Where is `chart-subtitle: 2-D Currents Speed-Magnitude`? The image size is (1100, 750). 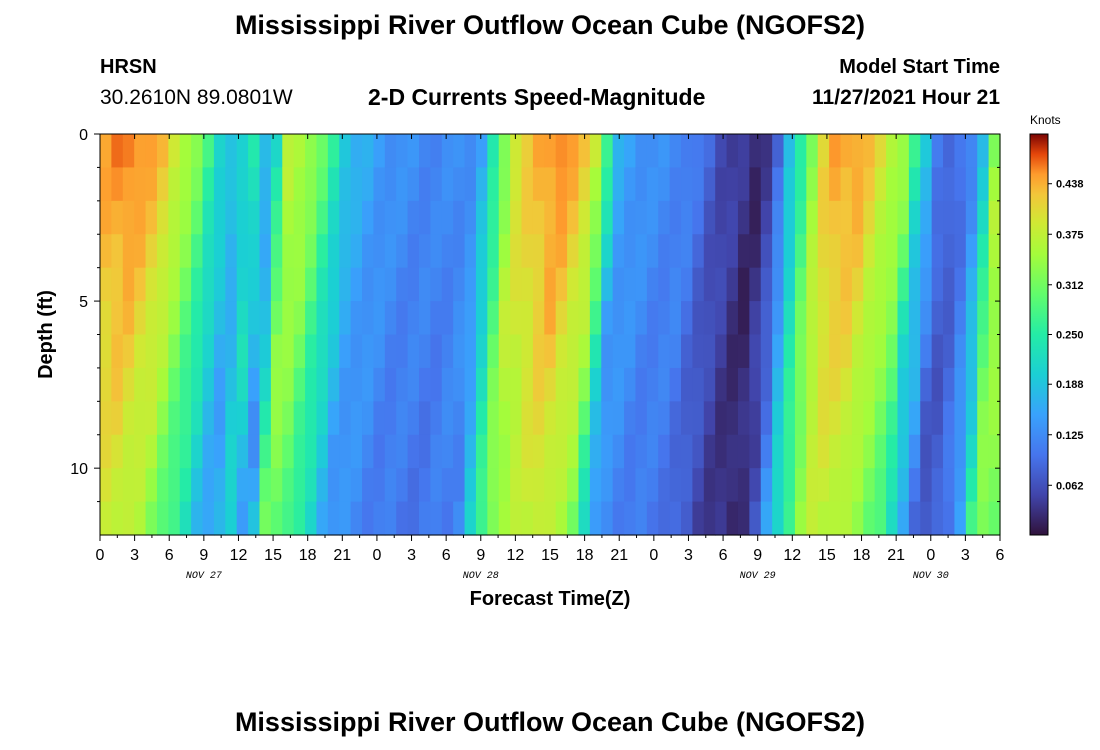 chart-subtitle: 2-D Currents Speed-Magnitude is located at coordinates (537, 97).